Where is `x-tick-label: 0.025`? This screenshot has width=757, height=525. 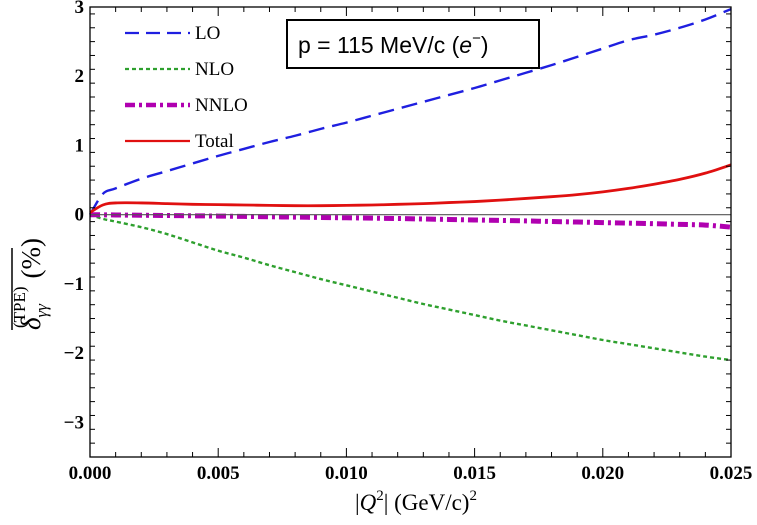 x-tick-label: 0.025 is located at coordinates (731, 473).